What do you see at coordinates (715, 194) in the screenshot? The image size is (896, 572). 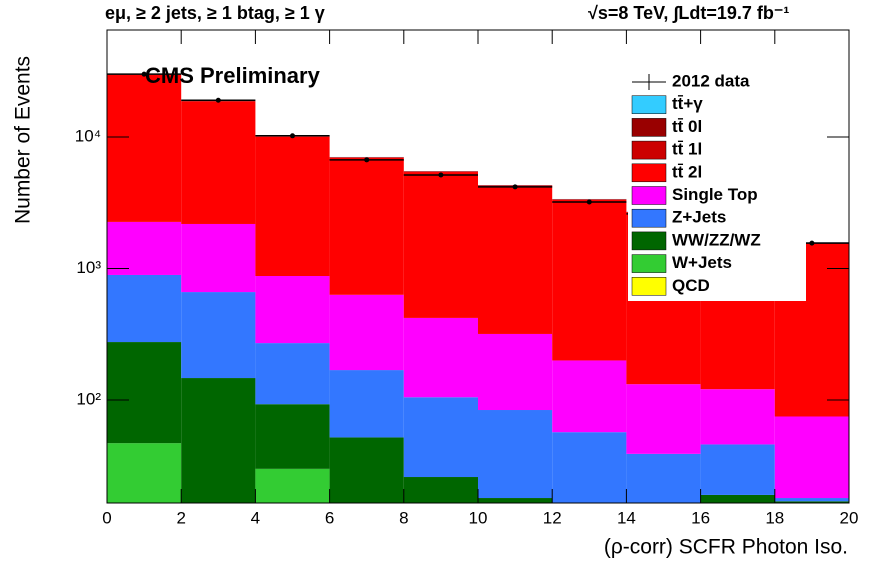 I see `legend-label: Single Top` at bounding box center [715, 194].